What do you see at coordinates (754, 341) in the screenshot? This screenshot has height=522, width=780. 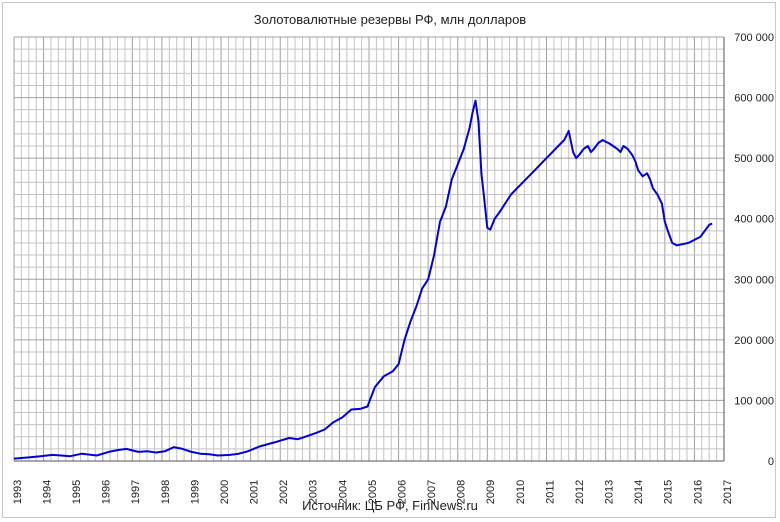 I see `y-tick-label: 200 000` at bounding box center [754, 341].